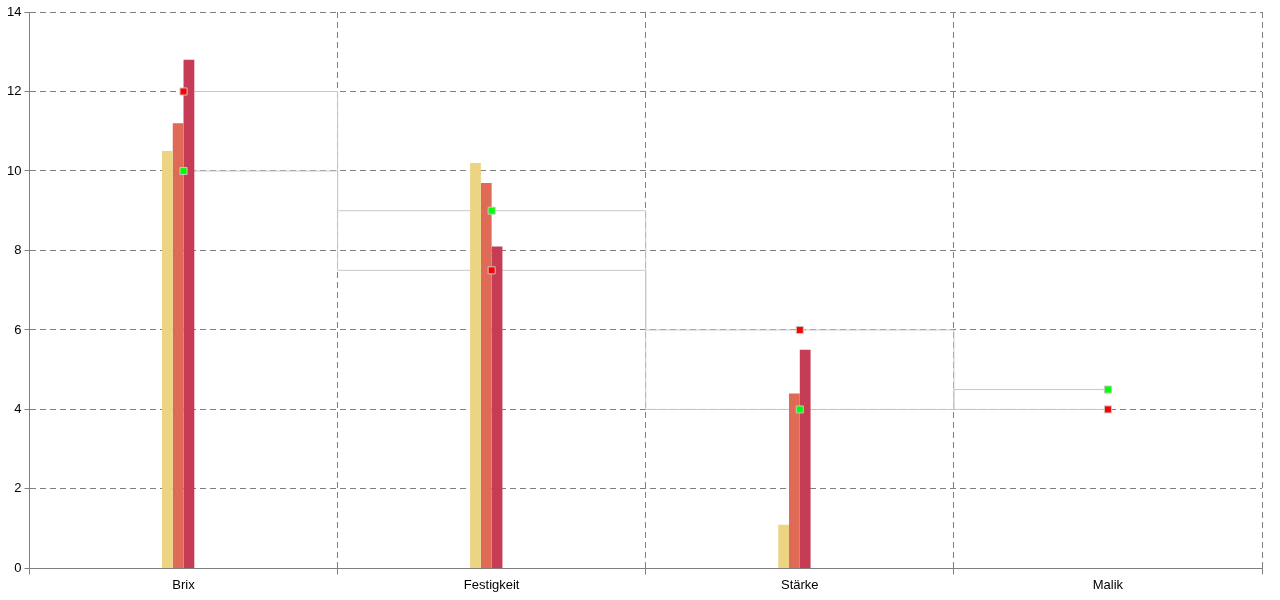 The width and height of the screenshot is (1280, 600). Describe the element at coordinates (14, 91) in the screenshot. I see `y-tick-label: 12` at that location.